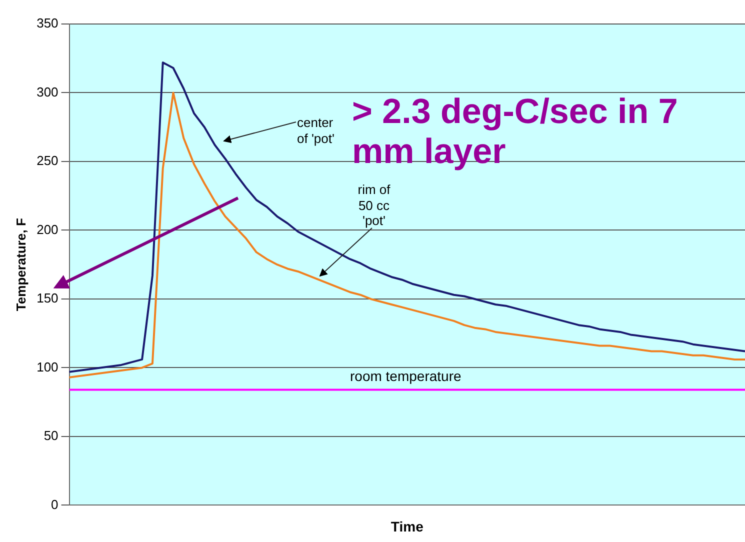 The image size is (745, 542). Describe the element at coordinates (47, 366) in the screenshot. I see `y-tick-label: 100` at that location.